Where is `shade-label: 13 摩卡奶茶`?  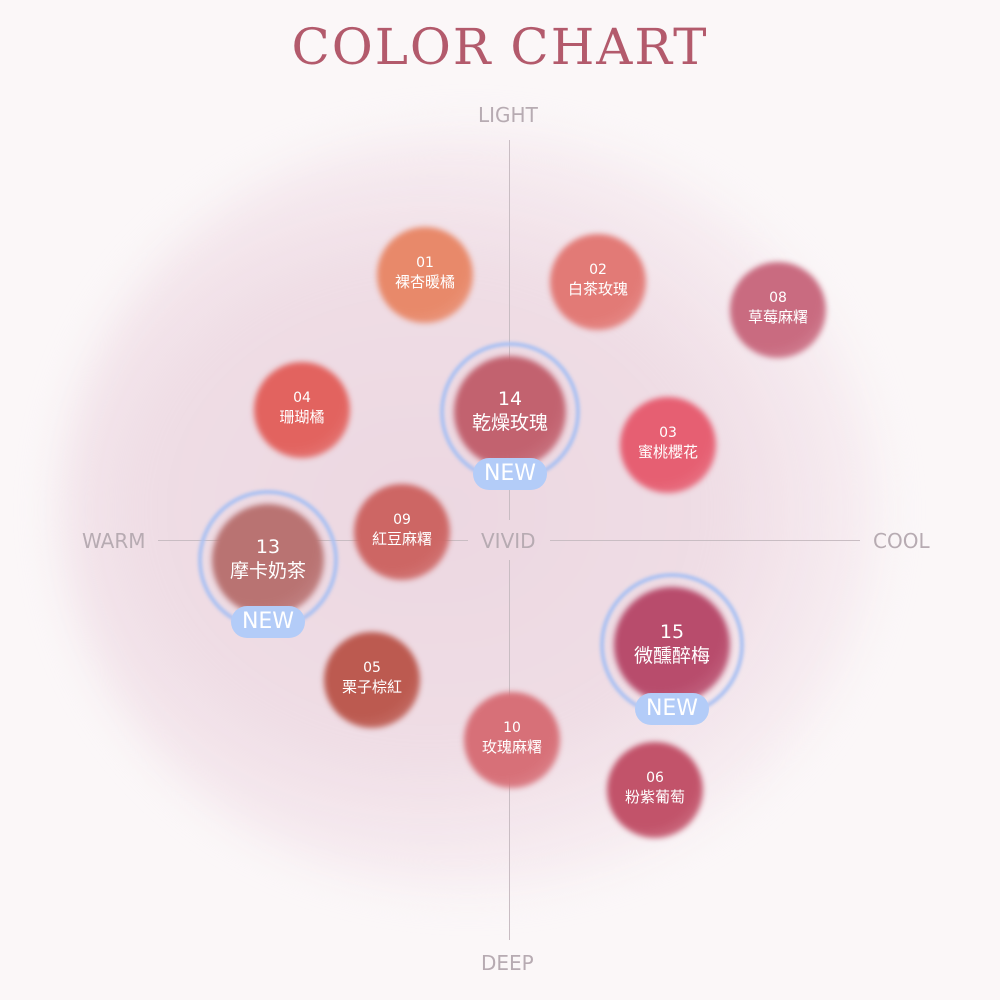 shade-label: 13 摩卡奶茶 is located at coordinates (268, 560).